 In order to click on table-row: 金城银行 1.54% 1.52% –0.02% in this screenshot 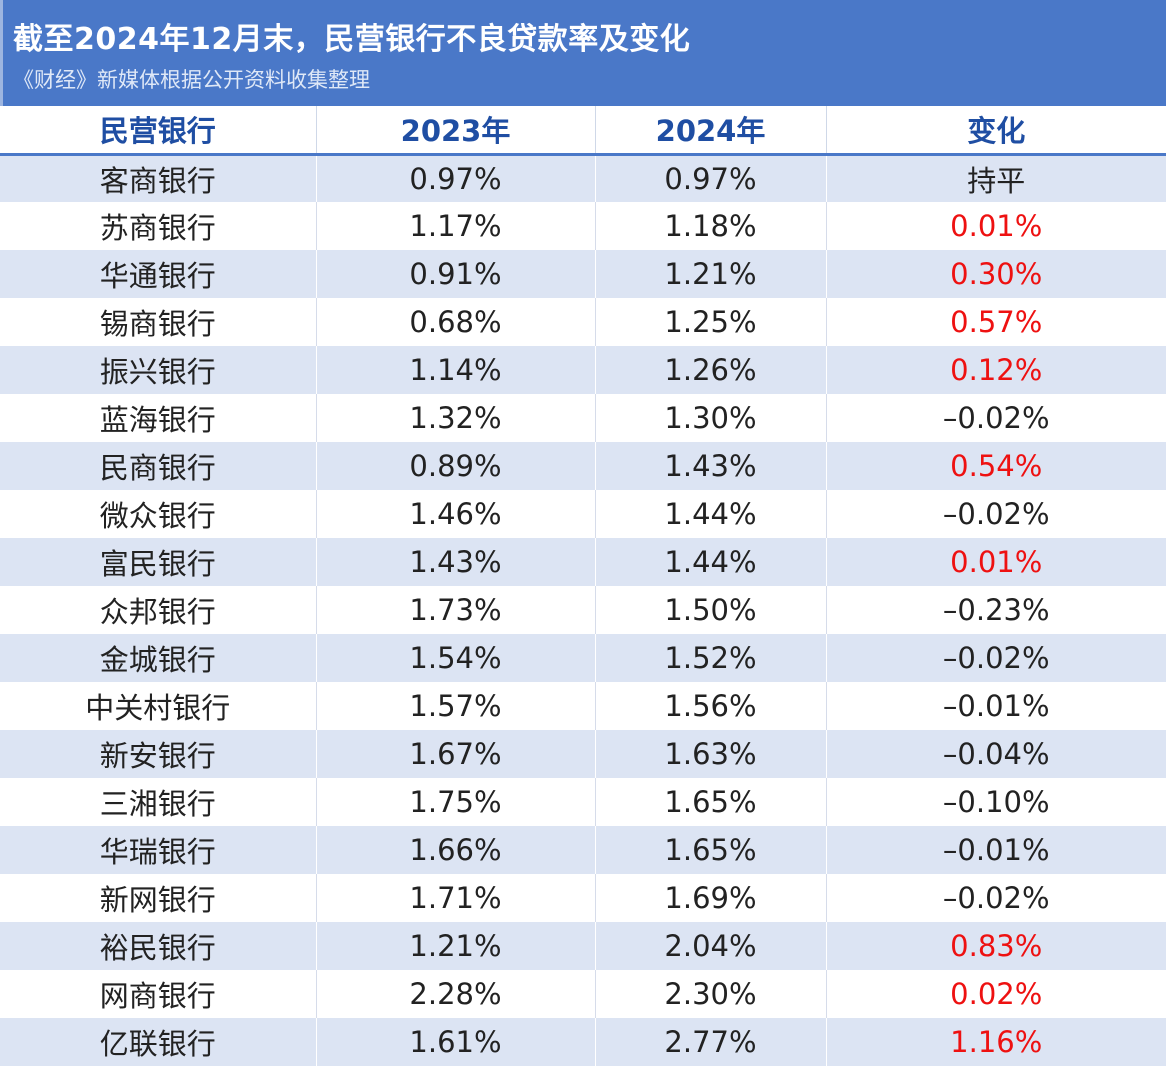, I will do `click(583, 658)`.